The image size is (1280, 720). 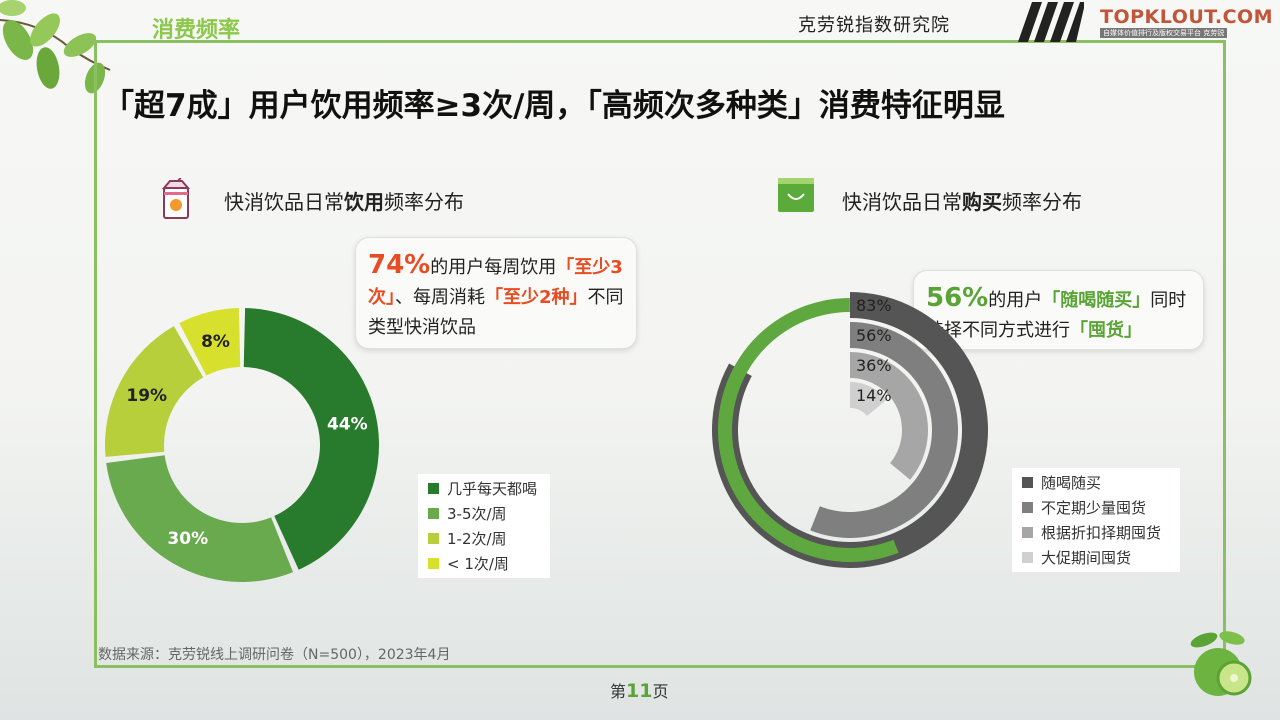 I want to click on donut-label-3: 8%, so click(x=215, y=342).